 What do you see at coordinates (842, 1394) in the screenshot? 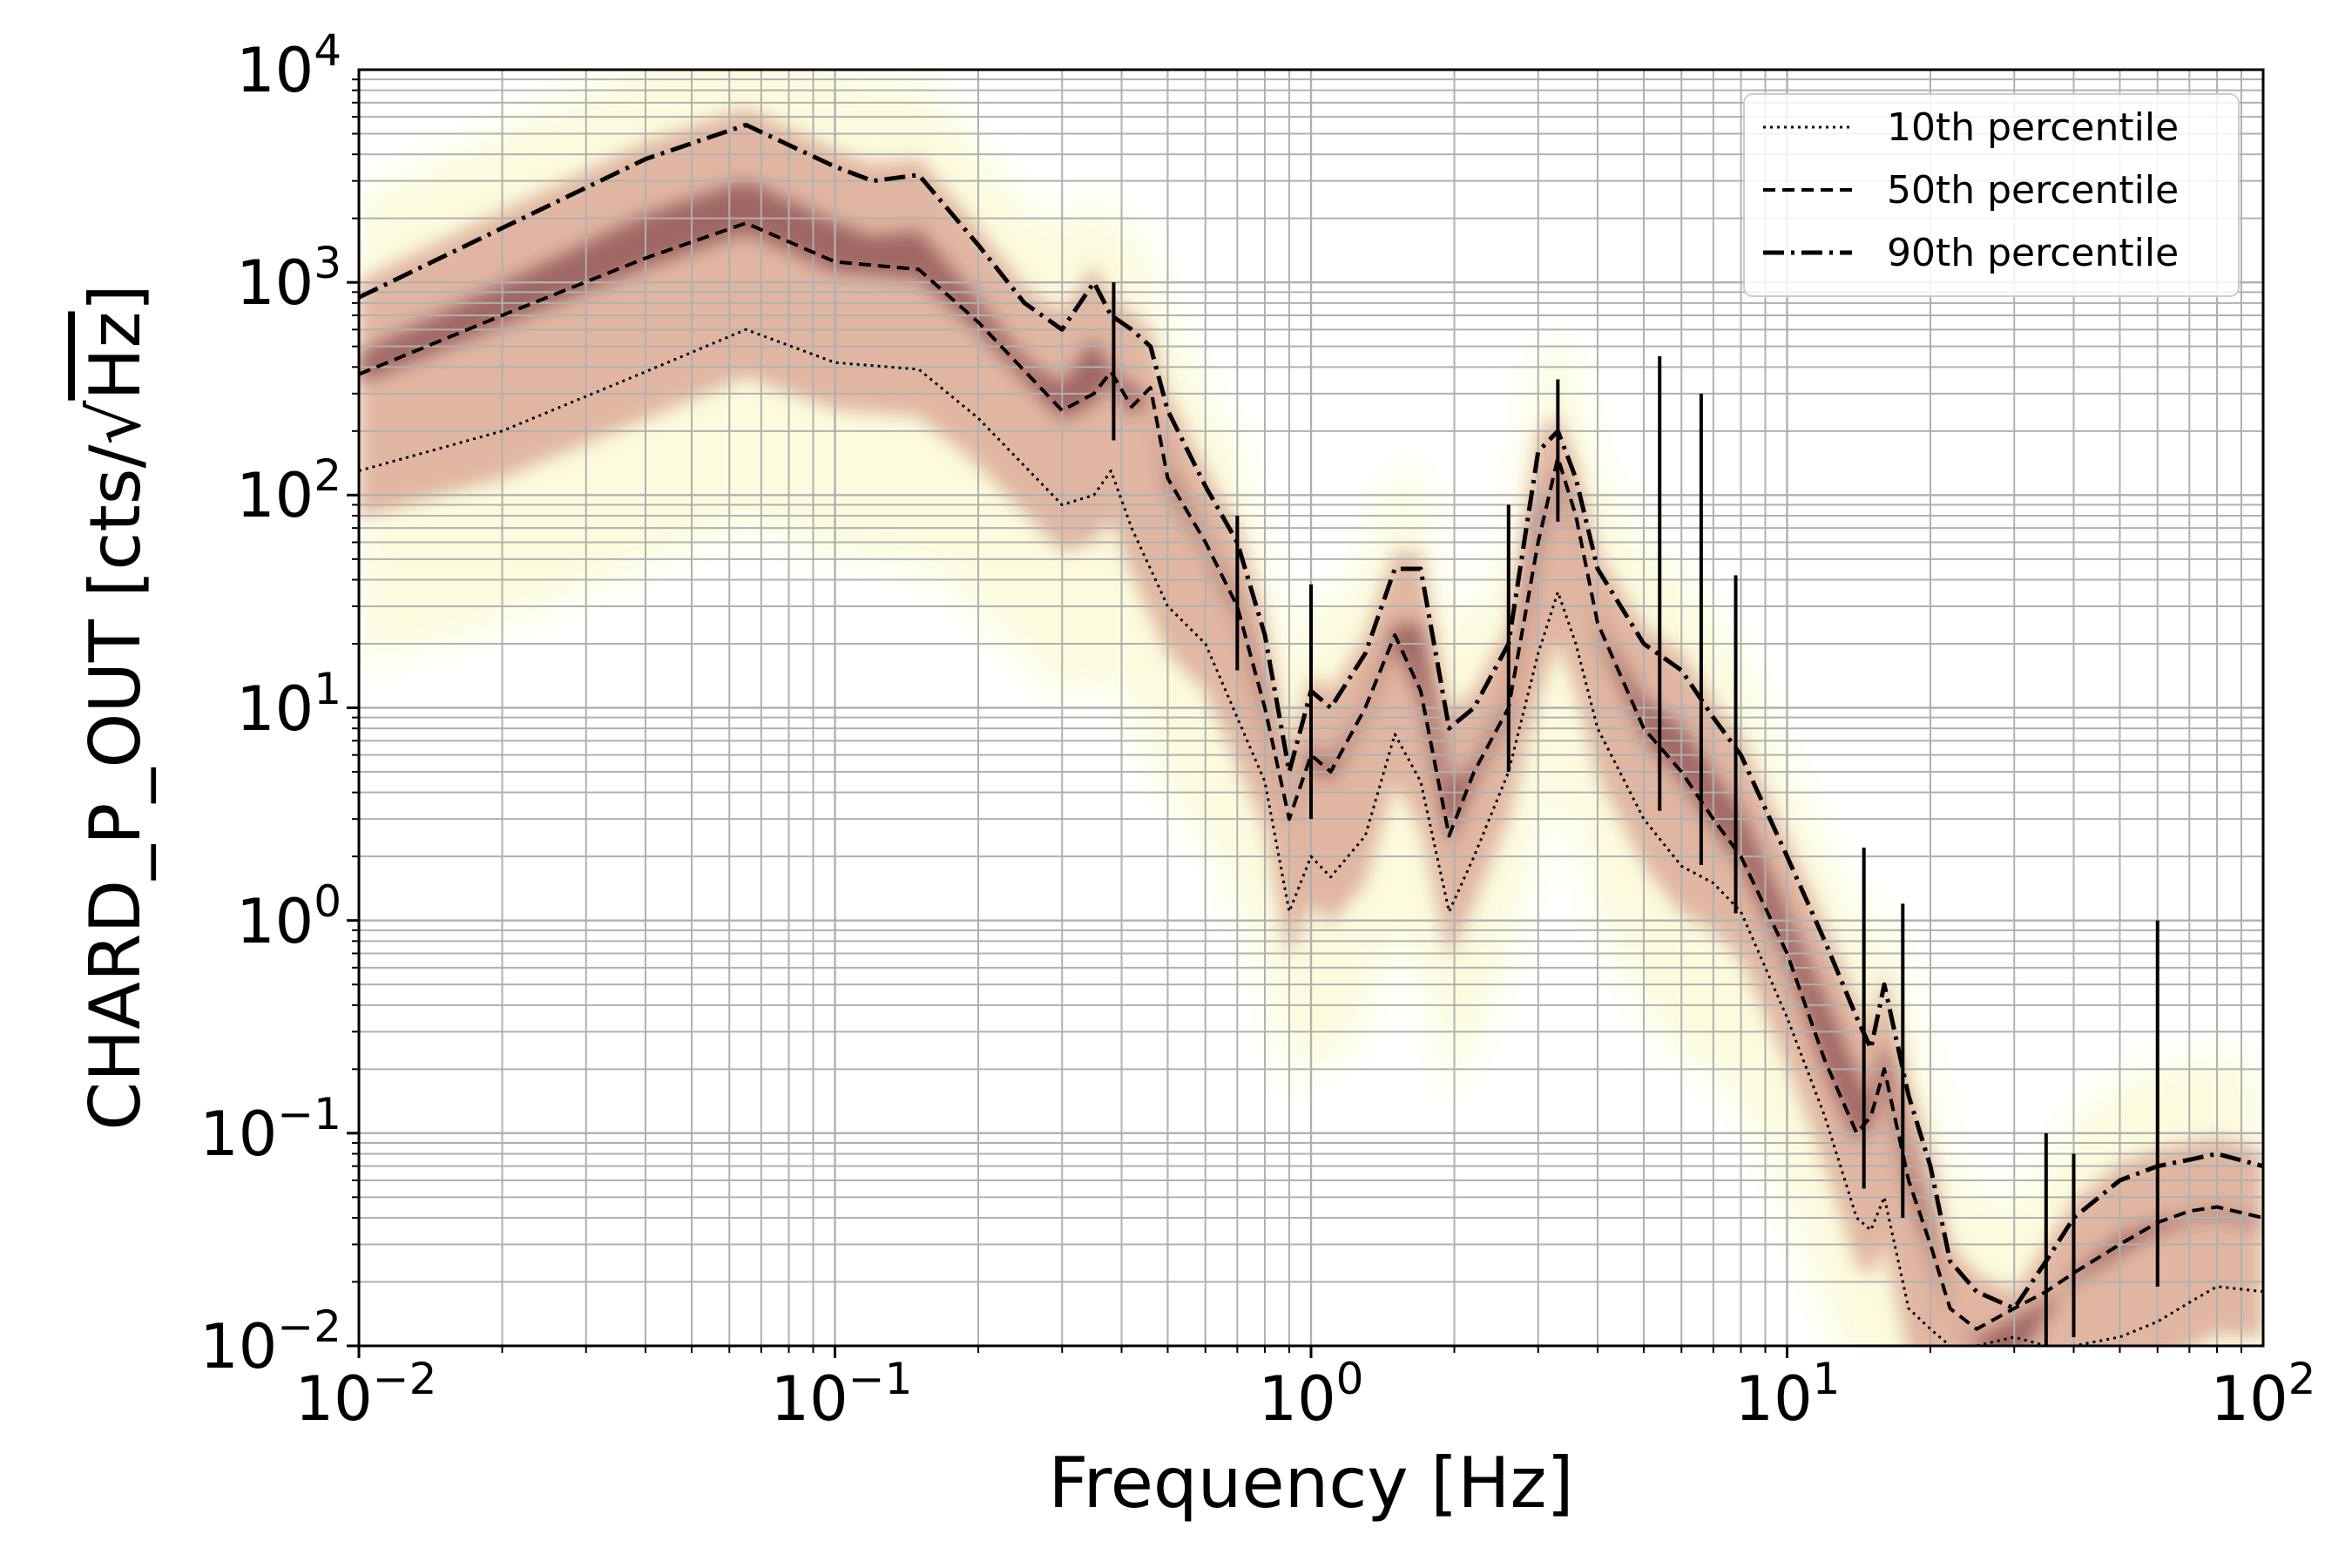
I see `x-tick-label-1: 10⁻¹` at bounding box center [842, 1394].